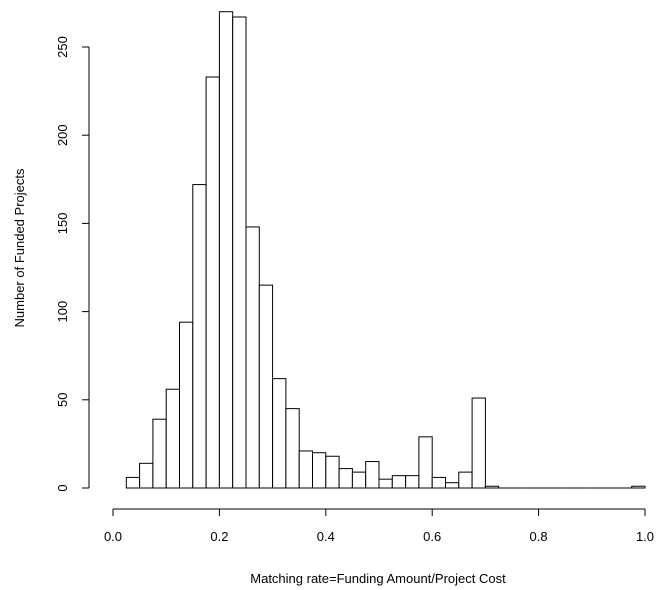 The image size is (658, 590). What do you see at coordinates (326, 536) in the screenshot?
I see `x-tick-label-2: 0.4` at bounding box center [326, 536].